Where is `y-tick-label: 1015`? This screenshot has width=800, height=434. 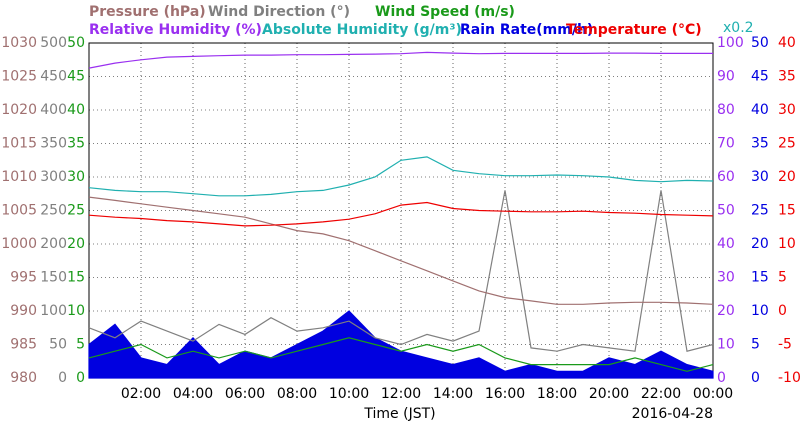 y-tick-label: 1015 is located at coordinates (19, 144).